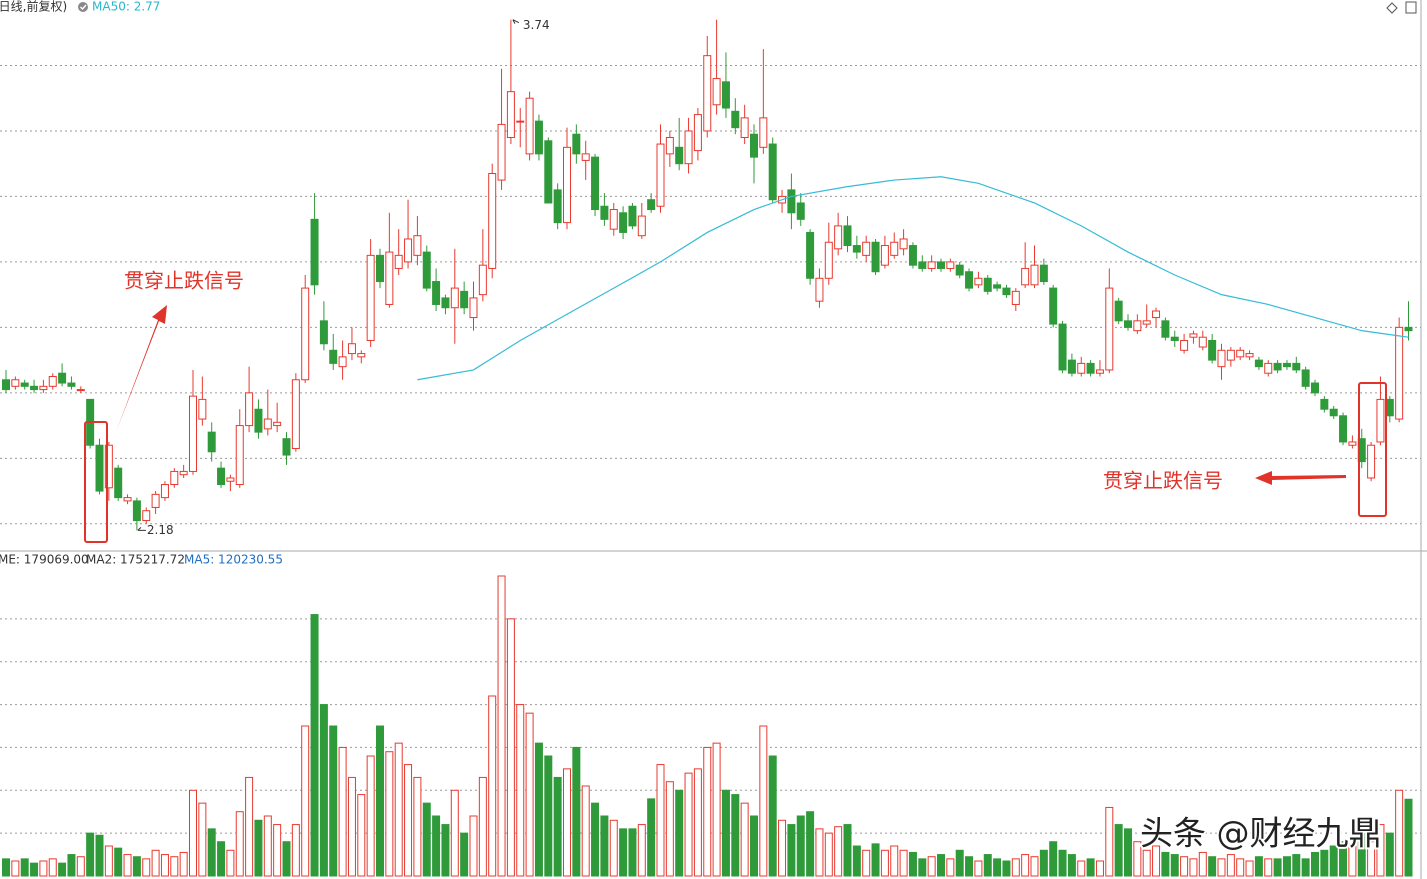  What do you see at coordinates (83, 7) in the screenshot?
I see `toggle-icon` at bounding box center [83, 7].